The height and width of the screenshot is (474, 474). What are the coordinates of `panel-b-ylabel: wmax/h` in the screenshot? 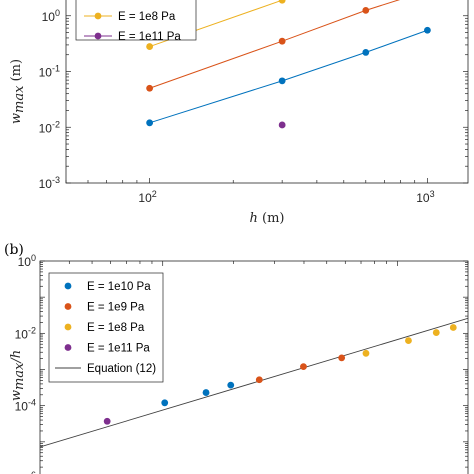 It's located at (18, 375).